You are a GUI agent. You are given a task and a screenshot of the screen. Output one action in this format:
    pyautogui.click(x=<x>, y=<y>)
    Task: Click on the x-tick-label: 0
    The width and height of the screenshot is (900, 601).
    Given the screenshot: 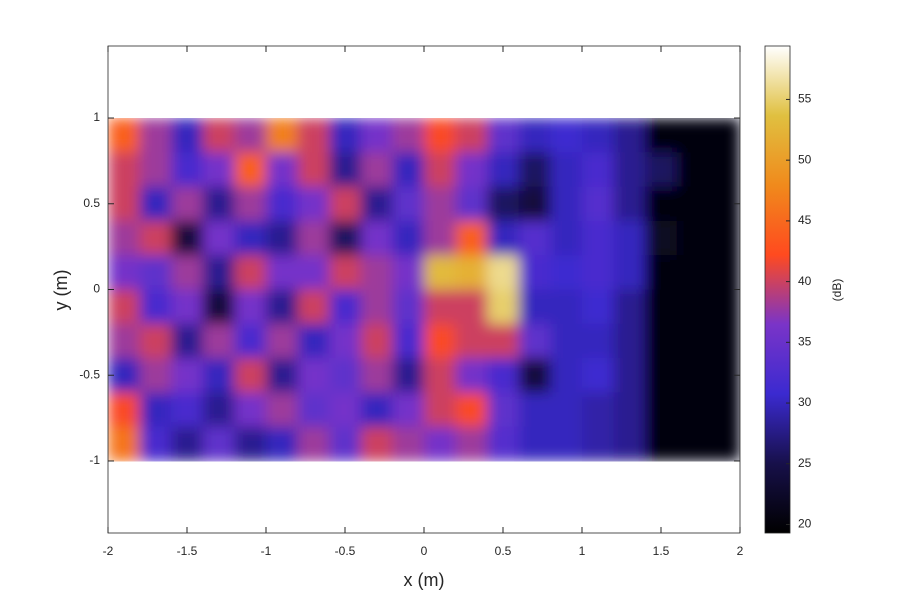 What is the action you would take?
    pyautogui.click(x=424, y=551)
    